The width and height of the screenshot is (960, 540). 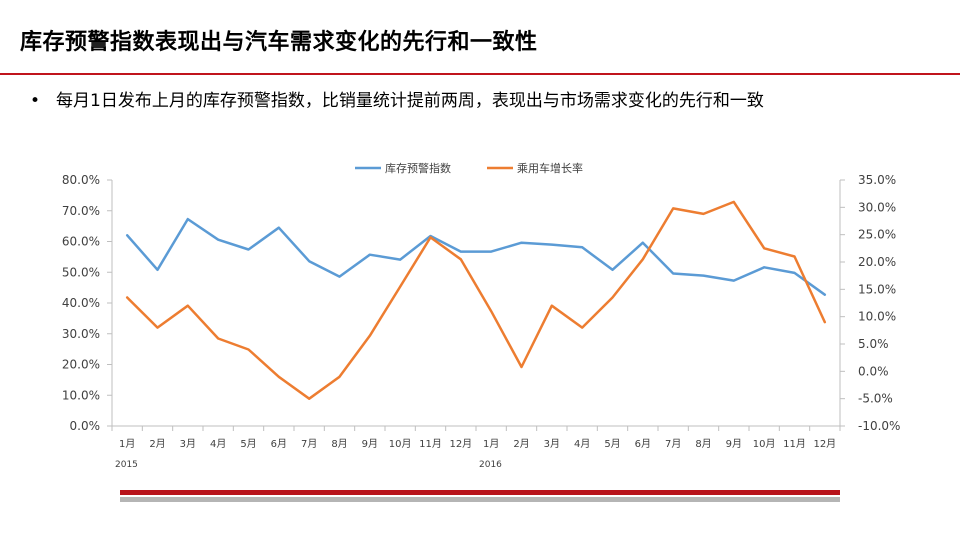 I want to click on y-left-tick-label: 50.0%, so click(x=81, y=272).